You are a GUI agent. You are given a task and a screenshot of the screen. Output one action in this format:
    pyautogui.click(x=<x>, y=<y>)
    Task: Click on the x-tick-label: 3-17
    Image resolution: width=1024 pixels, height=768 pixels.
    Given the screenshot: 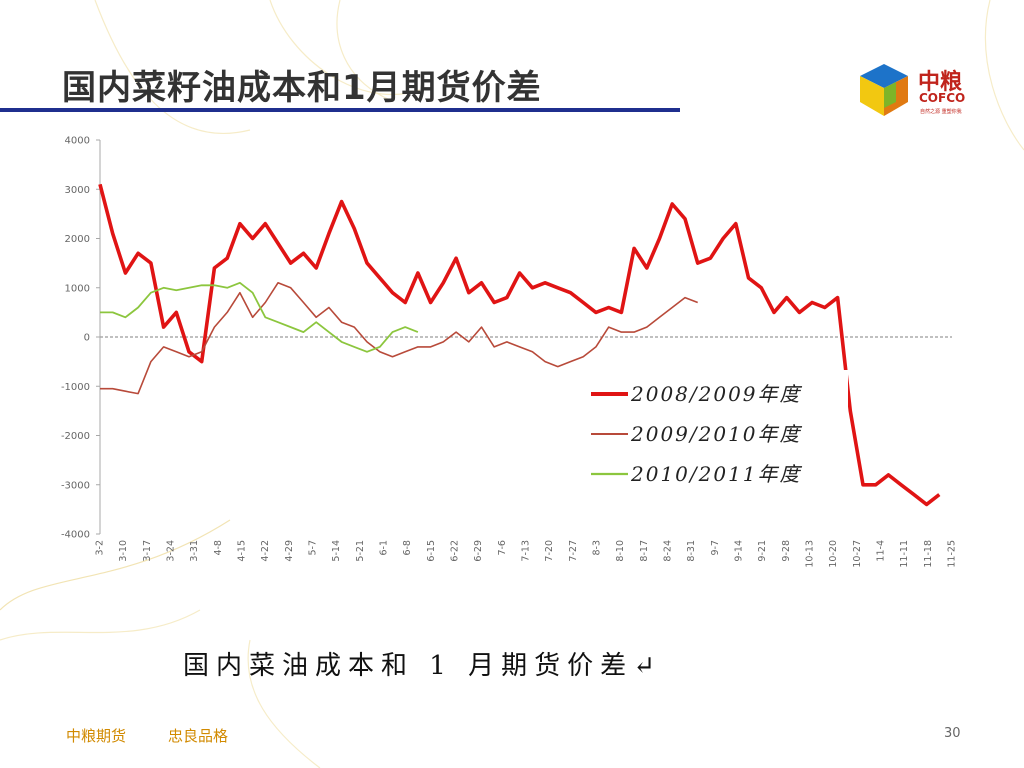 What is the action you would take?
    pyautogui.click(x=147, y=551)
    